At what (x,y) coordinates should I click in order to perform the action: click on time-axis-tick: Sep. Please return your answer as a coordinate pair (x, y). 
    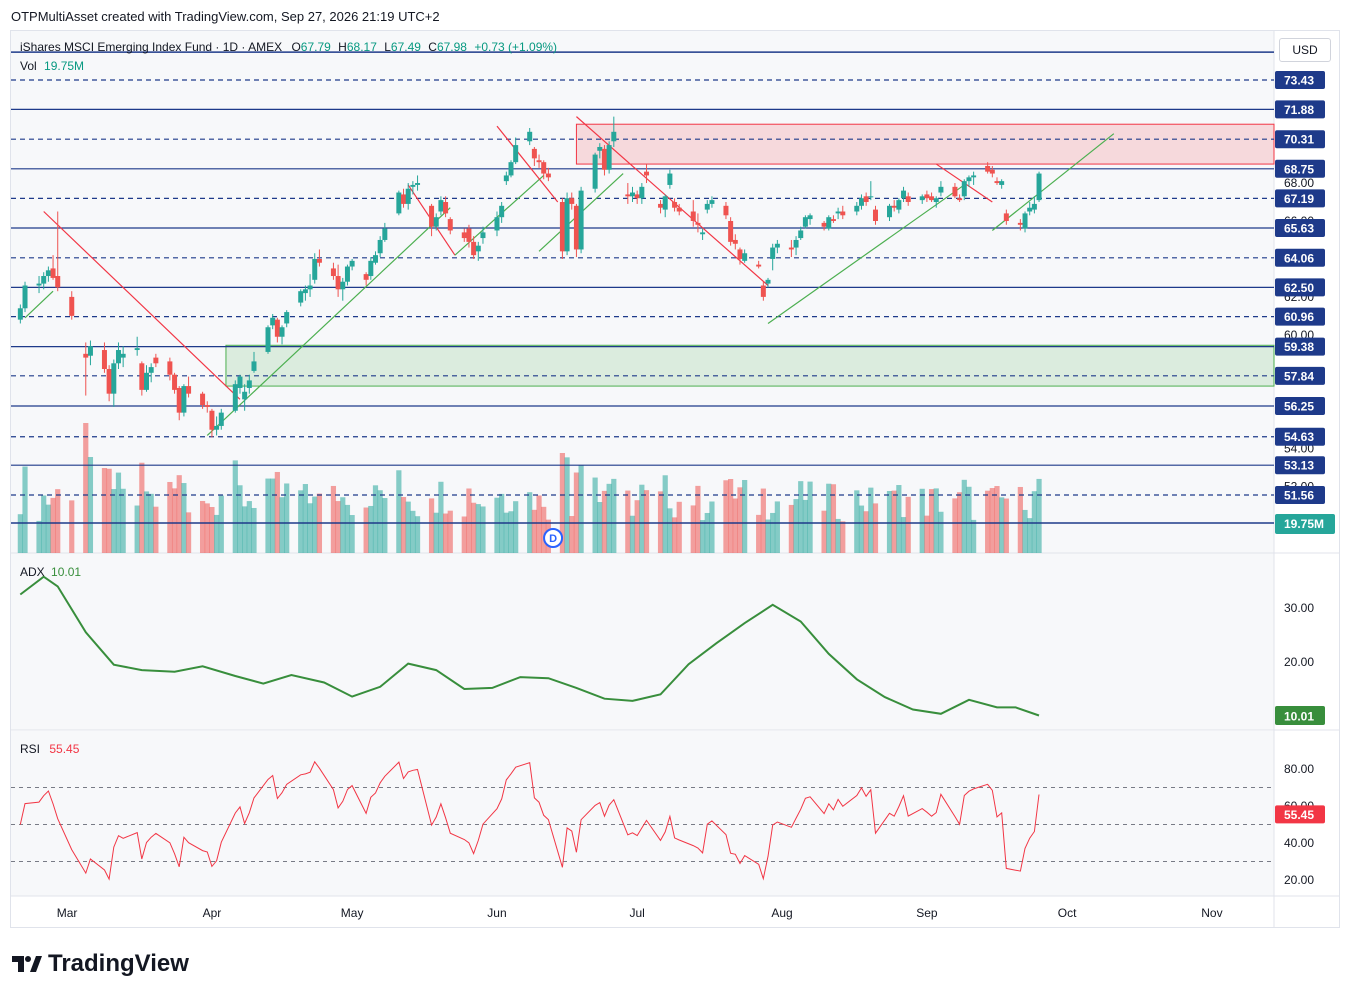
    Looking at the image, I should click on (927, 913).